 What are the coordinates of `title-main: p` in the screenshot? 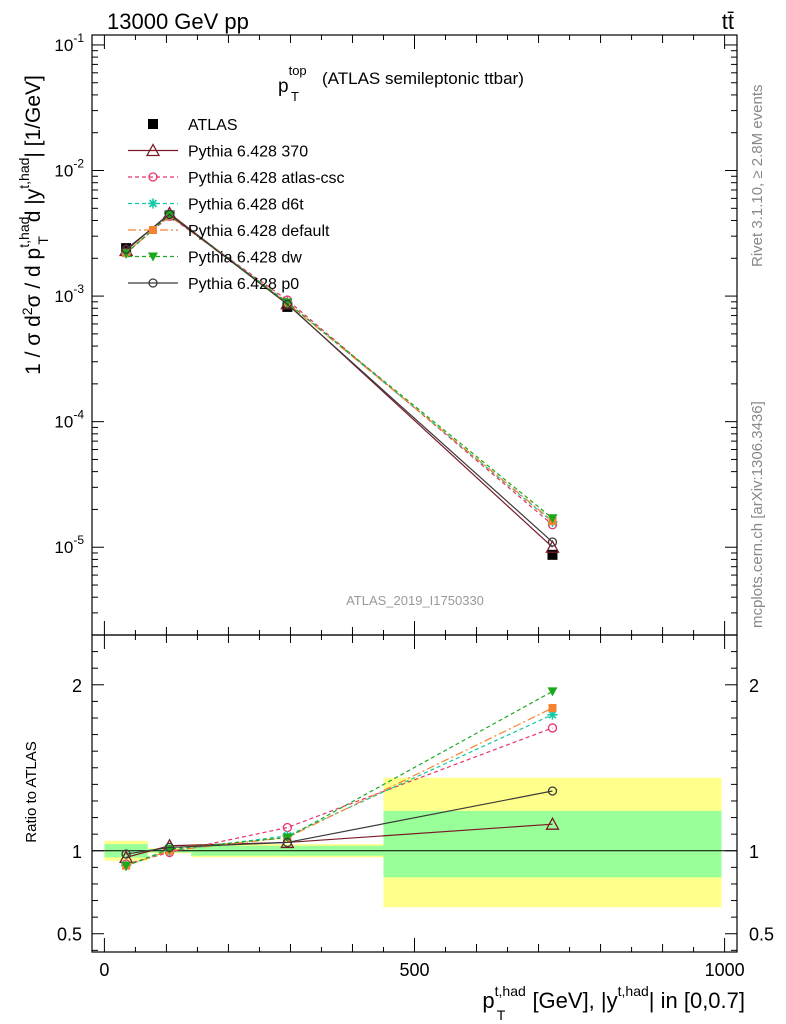 It's located at (283, 86).